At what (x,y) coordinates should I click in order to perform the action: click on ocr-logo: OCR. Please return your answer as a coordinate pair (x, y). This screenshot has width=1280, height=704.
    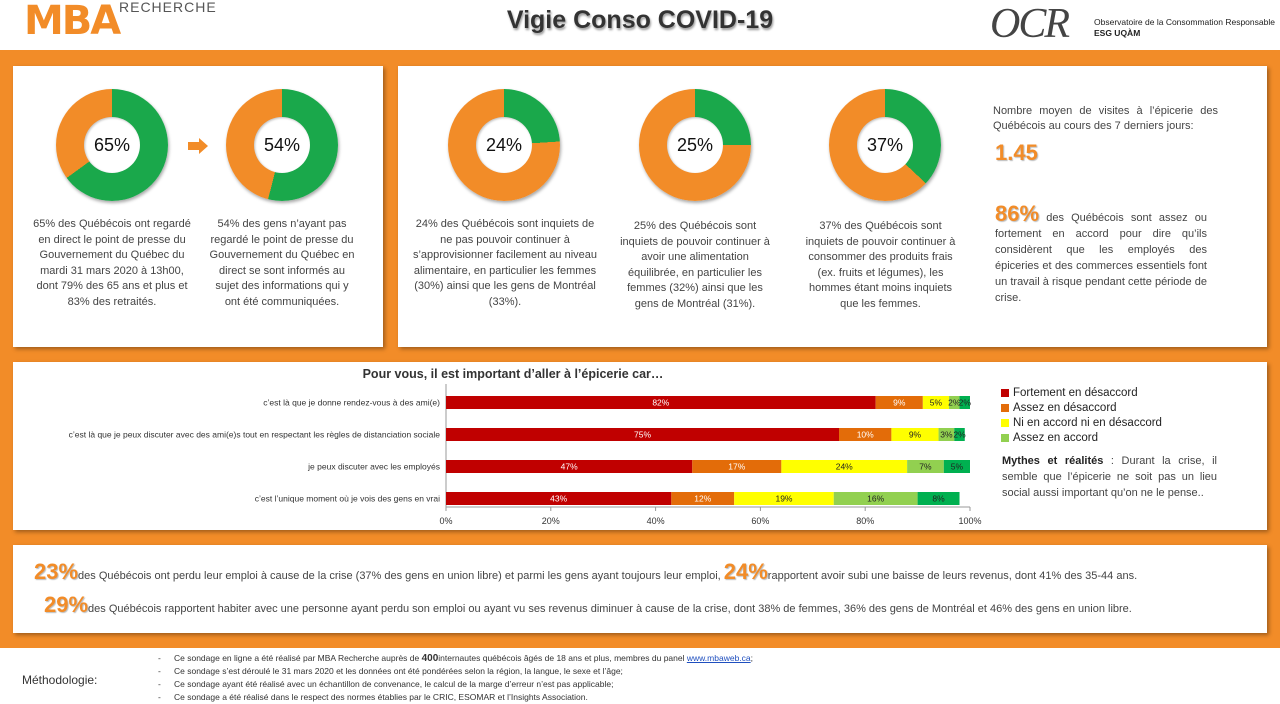
    Looking at the image, I should click on (1030, 24).